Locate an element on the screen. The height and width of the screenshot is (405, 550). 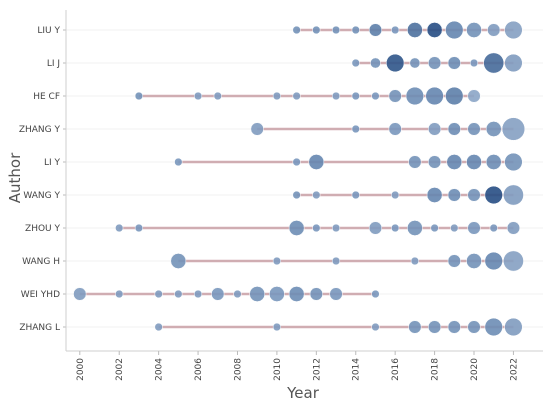
x-tick-label: 2004 is located at coordinates (160, 369).